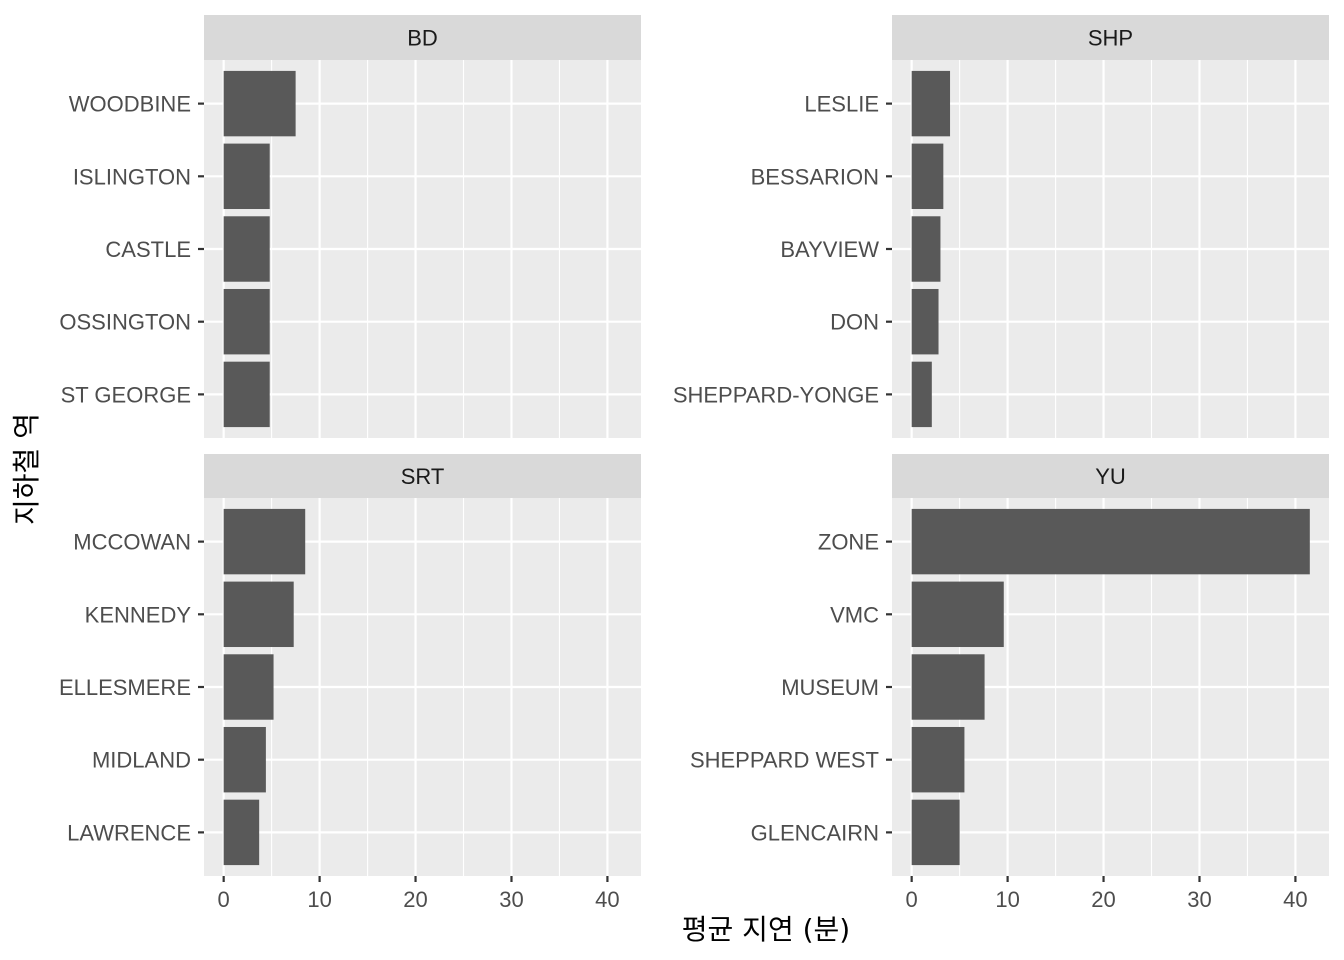 This screenshot has height=960, width=1344. I want to click on y-tick-label: MCCOWAN, so click(132, 542).